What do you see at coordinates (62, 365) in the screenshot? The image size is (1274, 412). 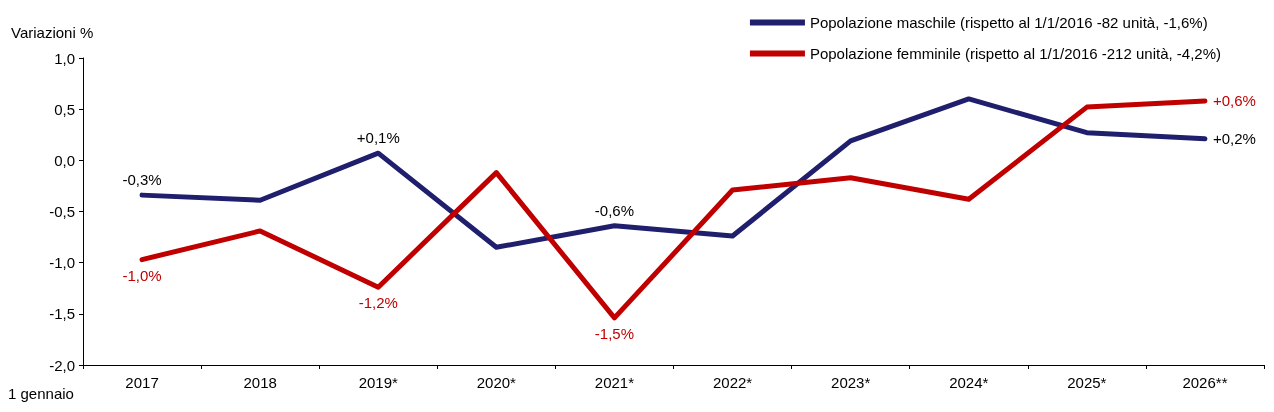 I see `y-tick-label: -2,0` at bounding box center [62, 365].